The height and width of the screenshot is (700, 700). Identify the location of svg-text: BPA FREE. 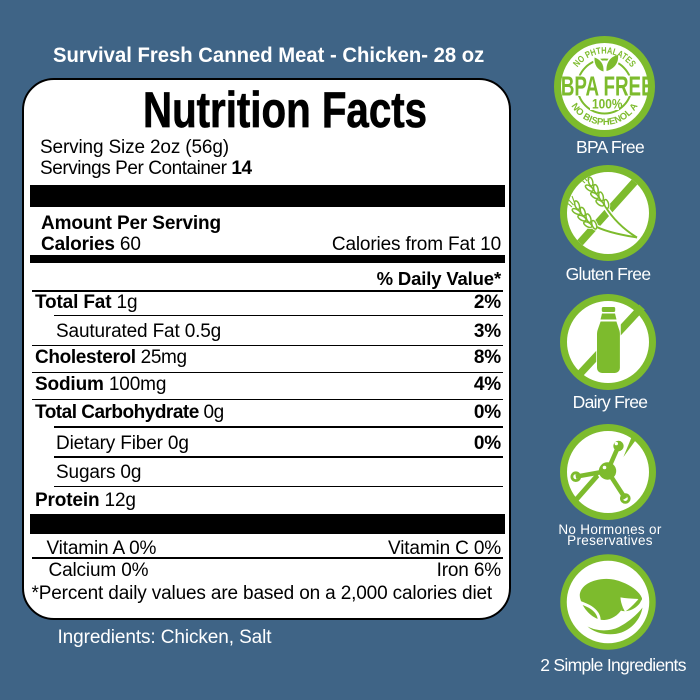
(607, 87).